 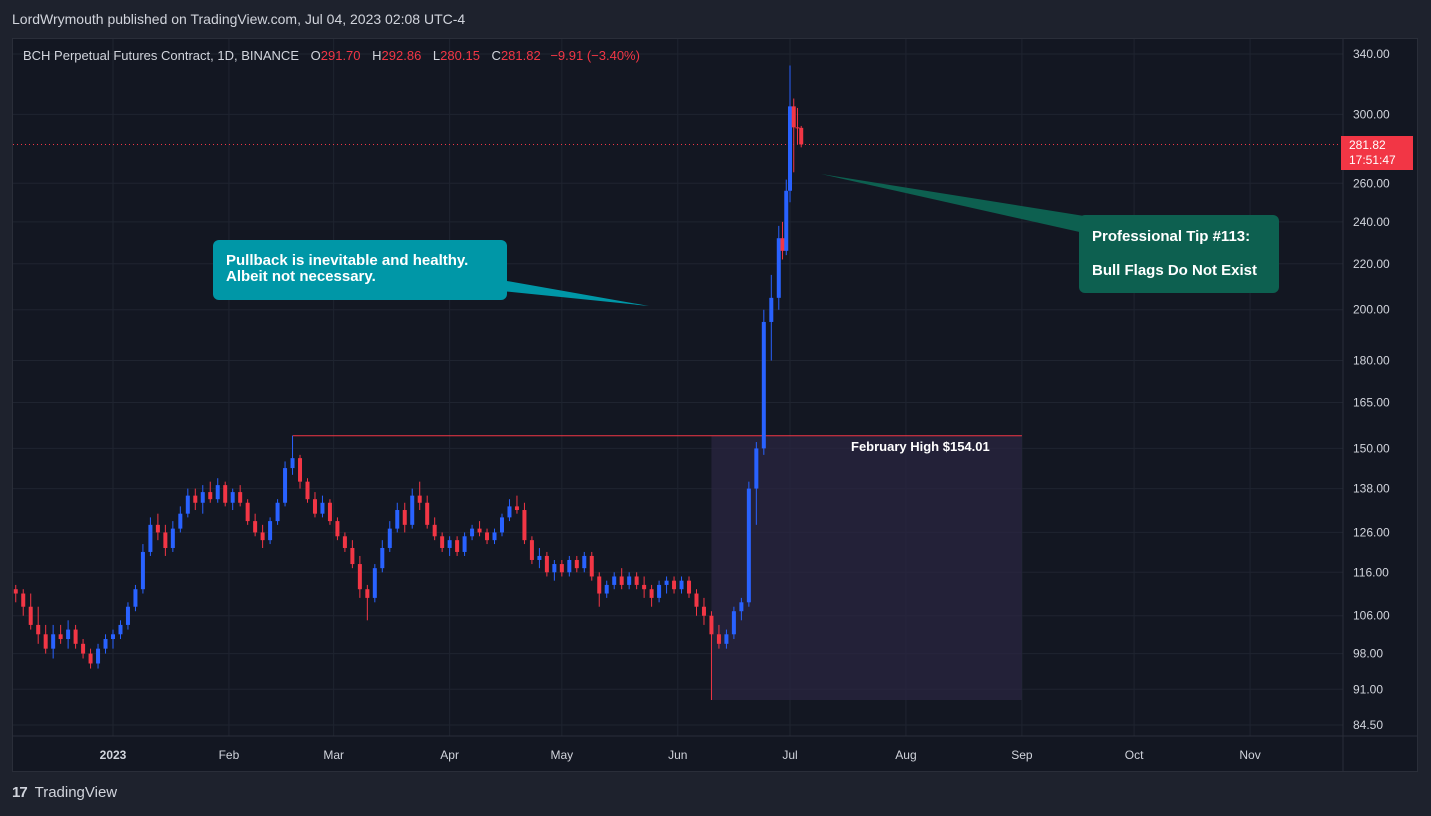 I want to click on y-tick-label: 150.00, so click(x=1371, y=448).